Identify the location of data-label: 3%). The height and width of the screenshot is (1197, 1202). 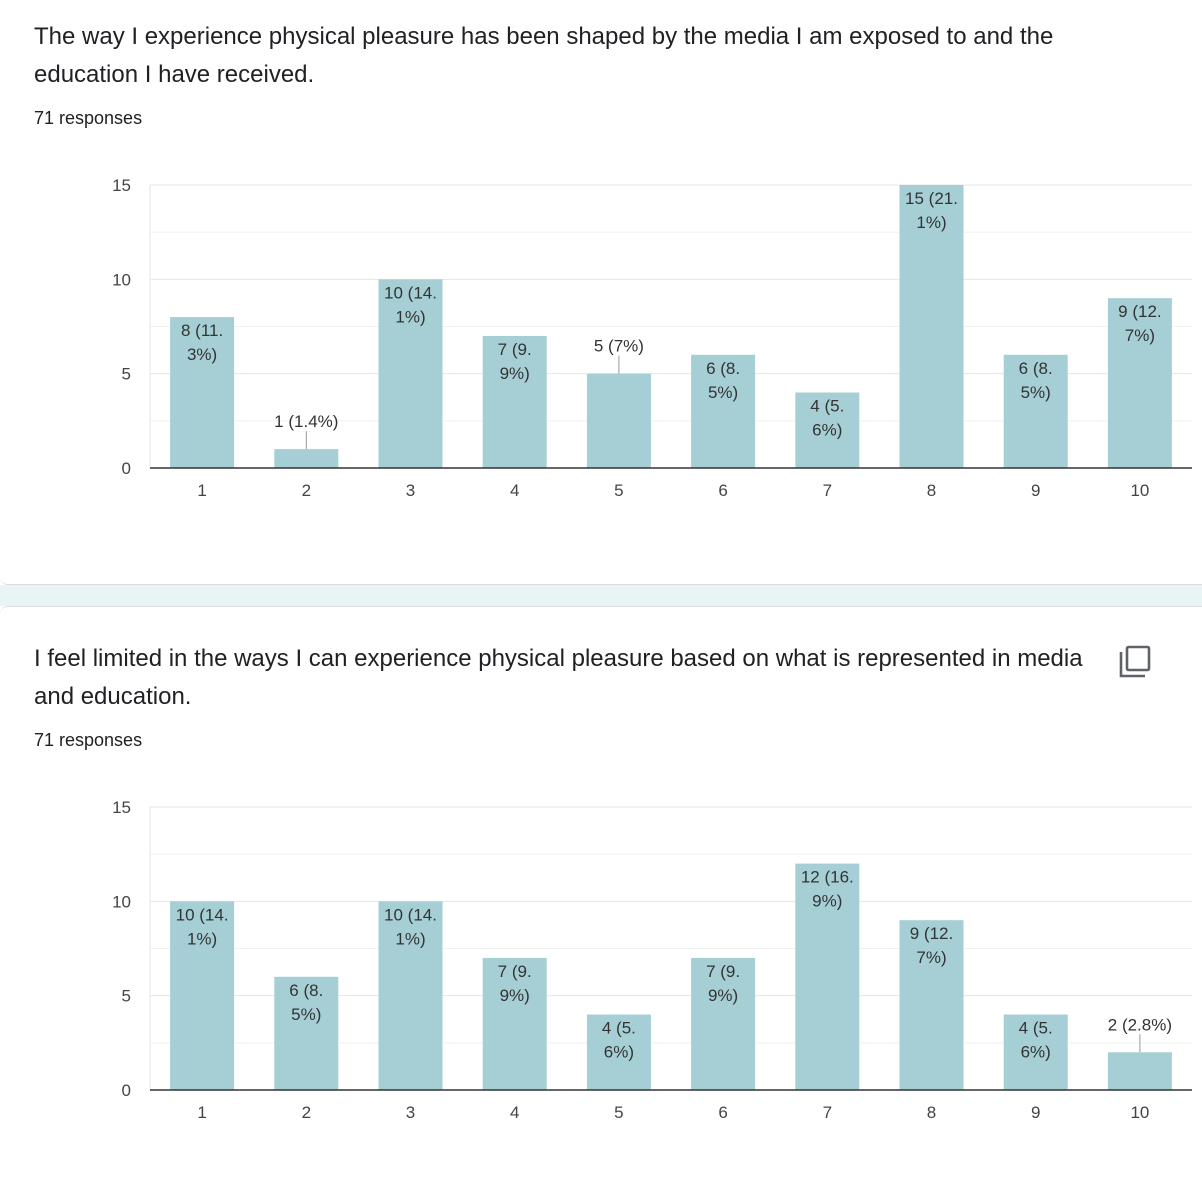
(202, 354).